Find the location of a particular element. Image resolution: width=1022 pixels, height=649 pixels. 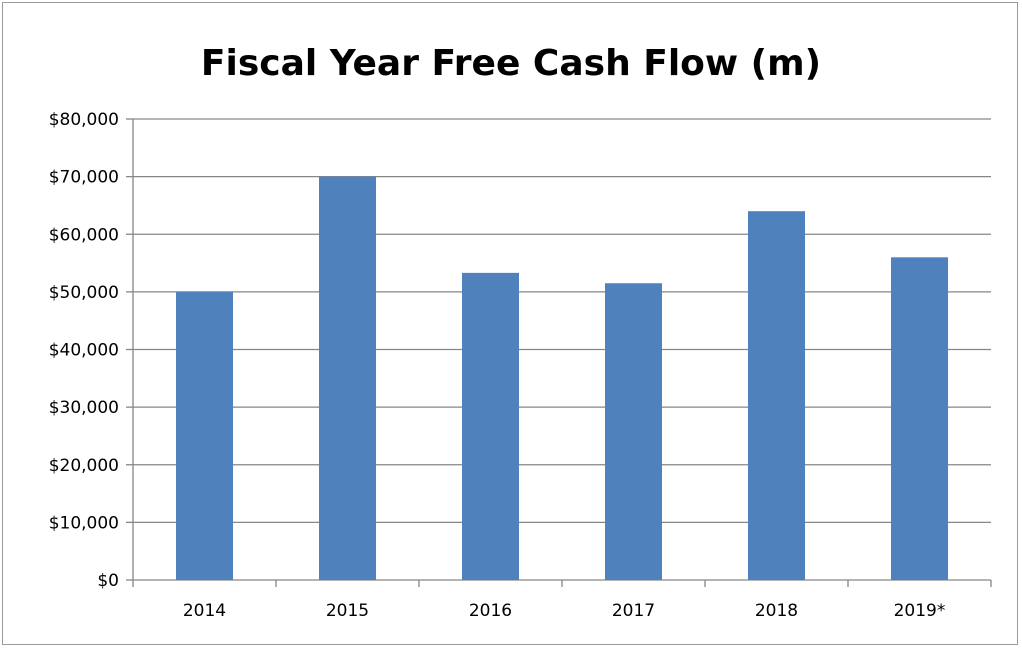

y-tick-label: $40,000 is located at coordinates (84, 351).